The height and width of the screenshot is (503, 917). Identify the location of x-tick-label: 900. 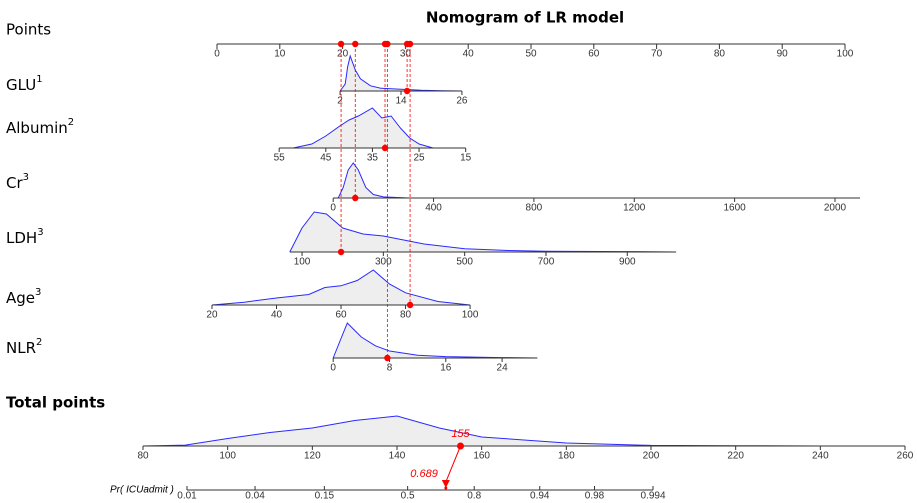
(627, 262).